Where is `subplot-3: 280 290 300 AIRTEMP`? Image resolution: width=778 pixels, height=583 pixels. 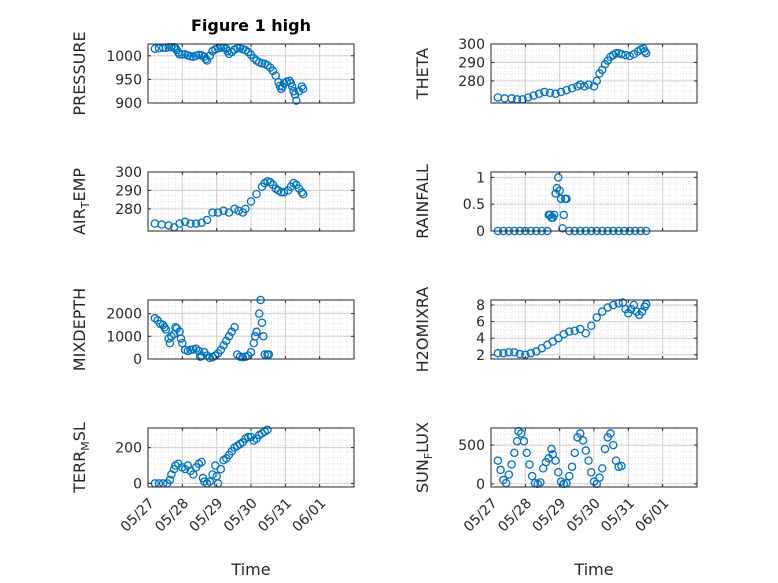 subplot-3: 280 290 300 AIRTEMP is located at coordinates (212, 200).